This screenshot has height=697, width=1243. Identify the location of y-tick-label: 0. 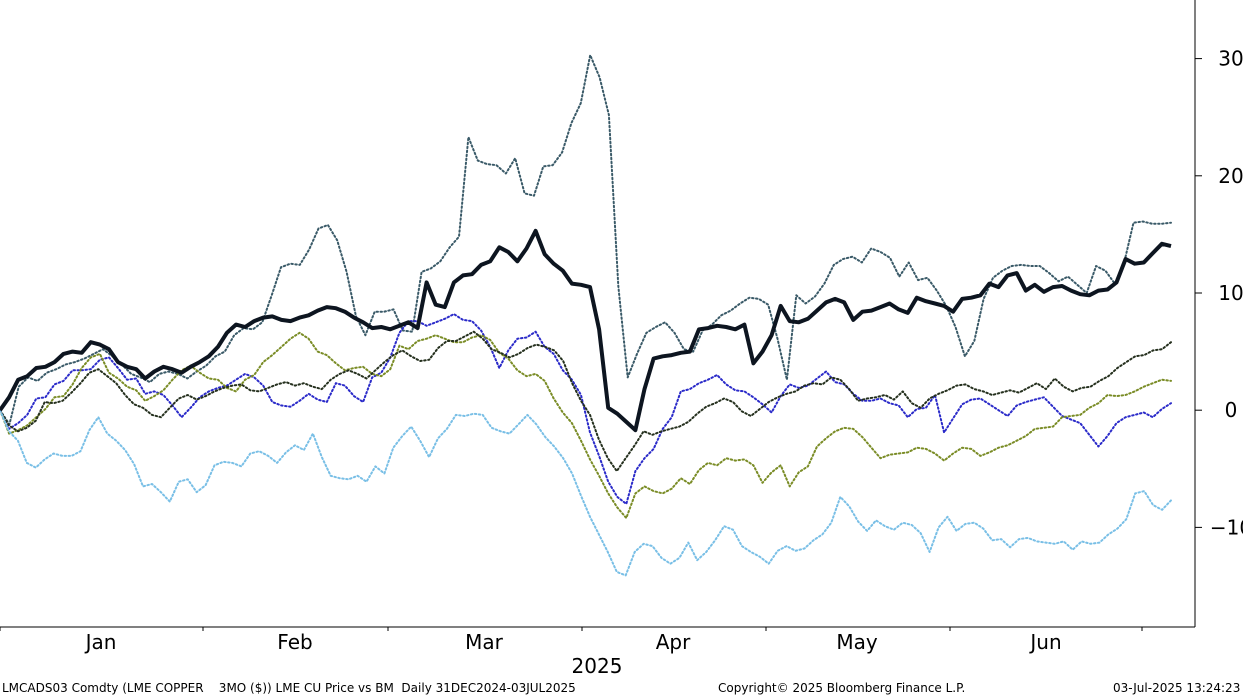
(1231, 410).